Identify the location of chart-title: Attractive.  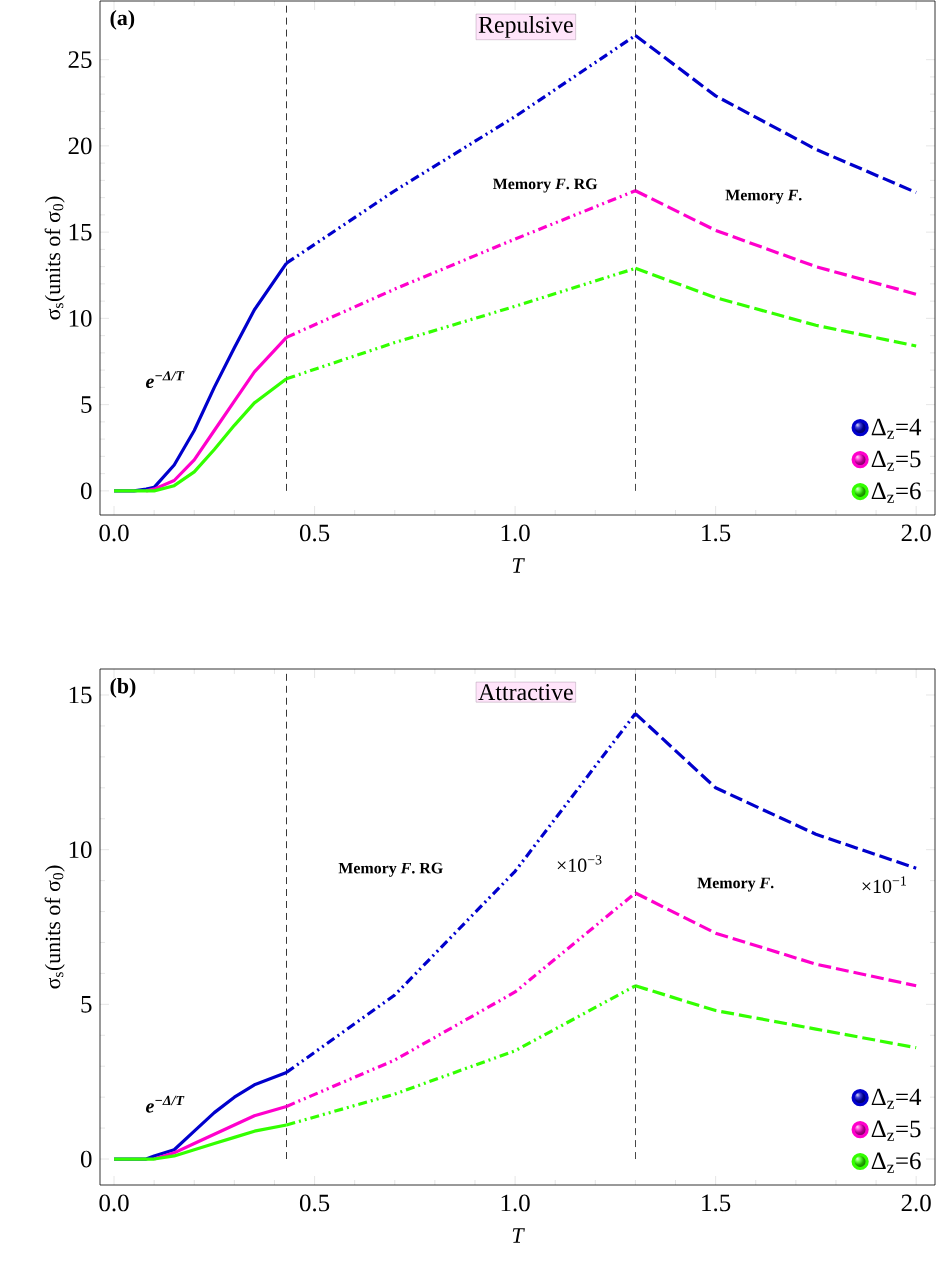
(525, 692).